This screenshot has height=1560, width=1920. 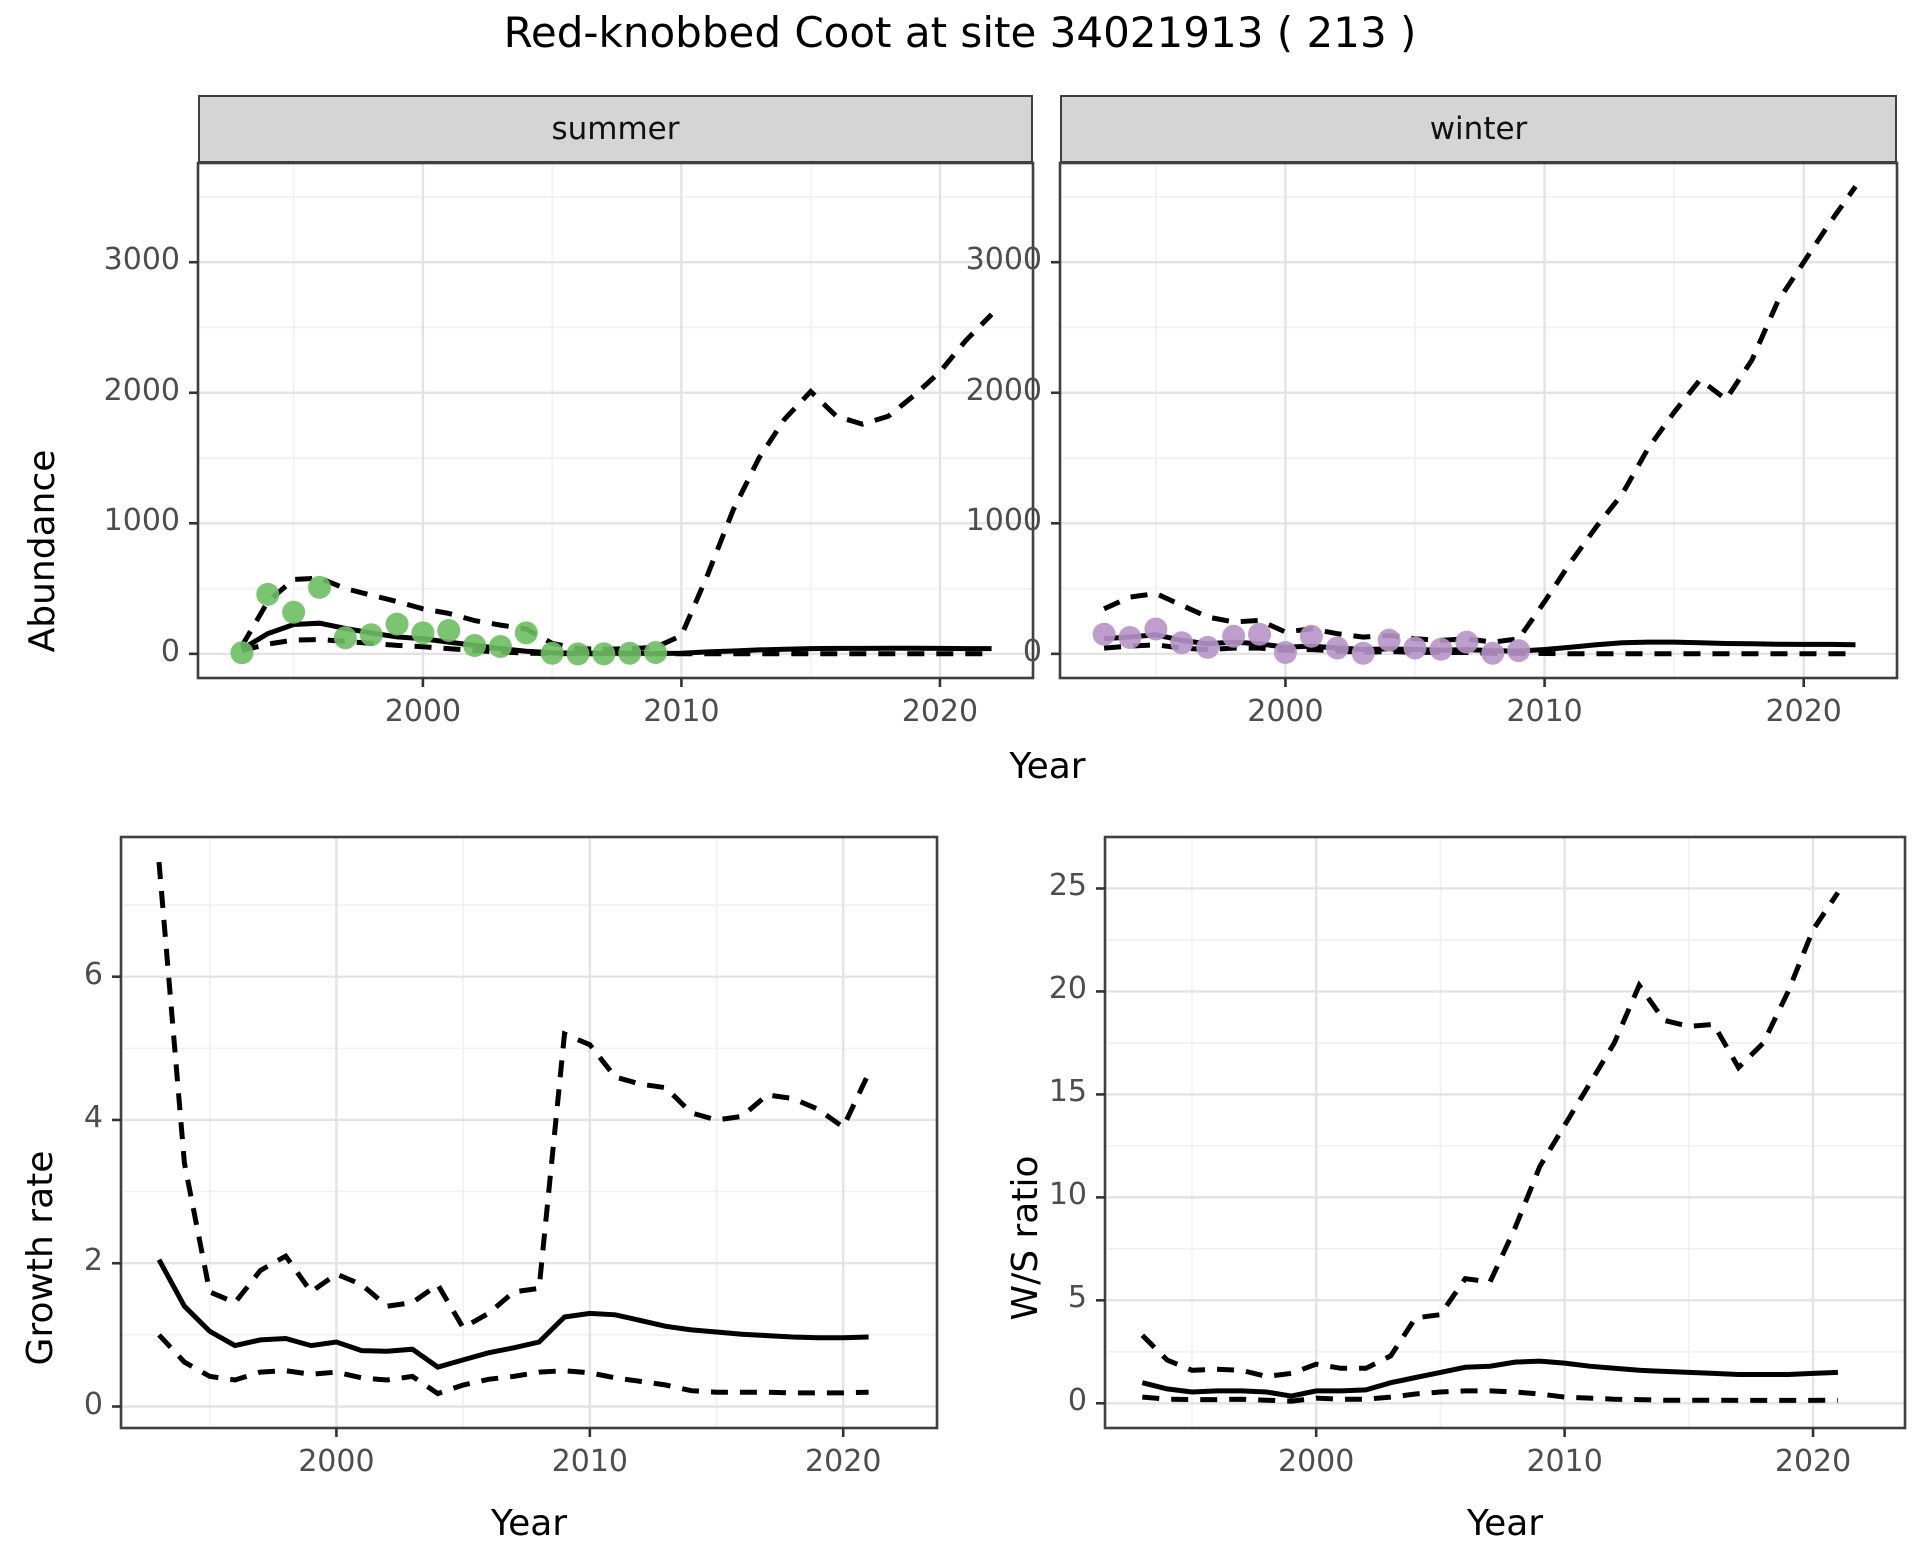 What do you see at coordinates (93, 1261) in the screenshot?
I see `y-tick-label: 2` at bounding box center [93, 1261].